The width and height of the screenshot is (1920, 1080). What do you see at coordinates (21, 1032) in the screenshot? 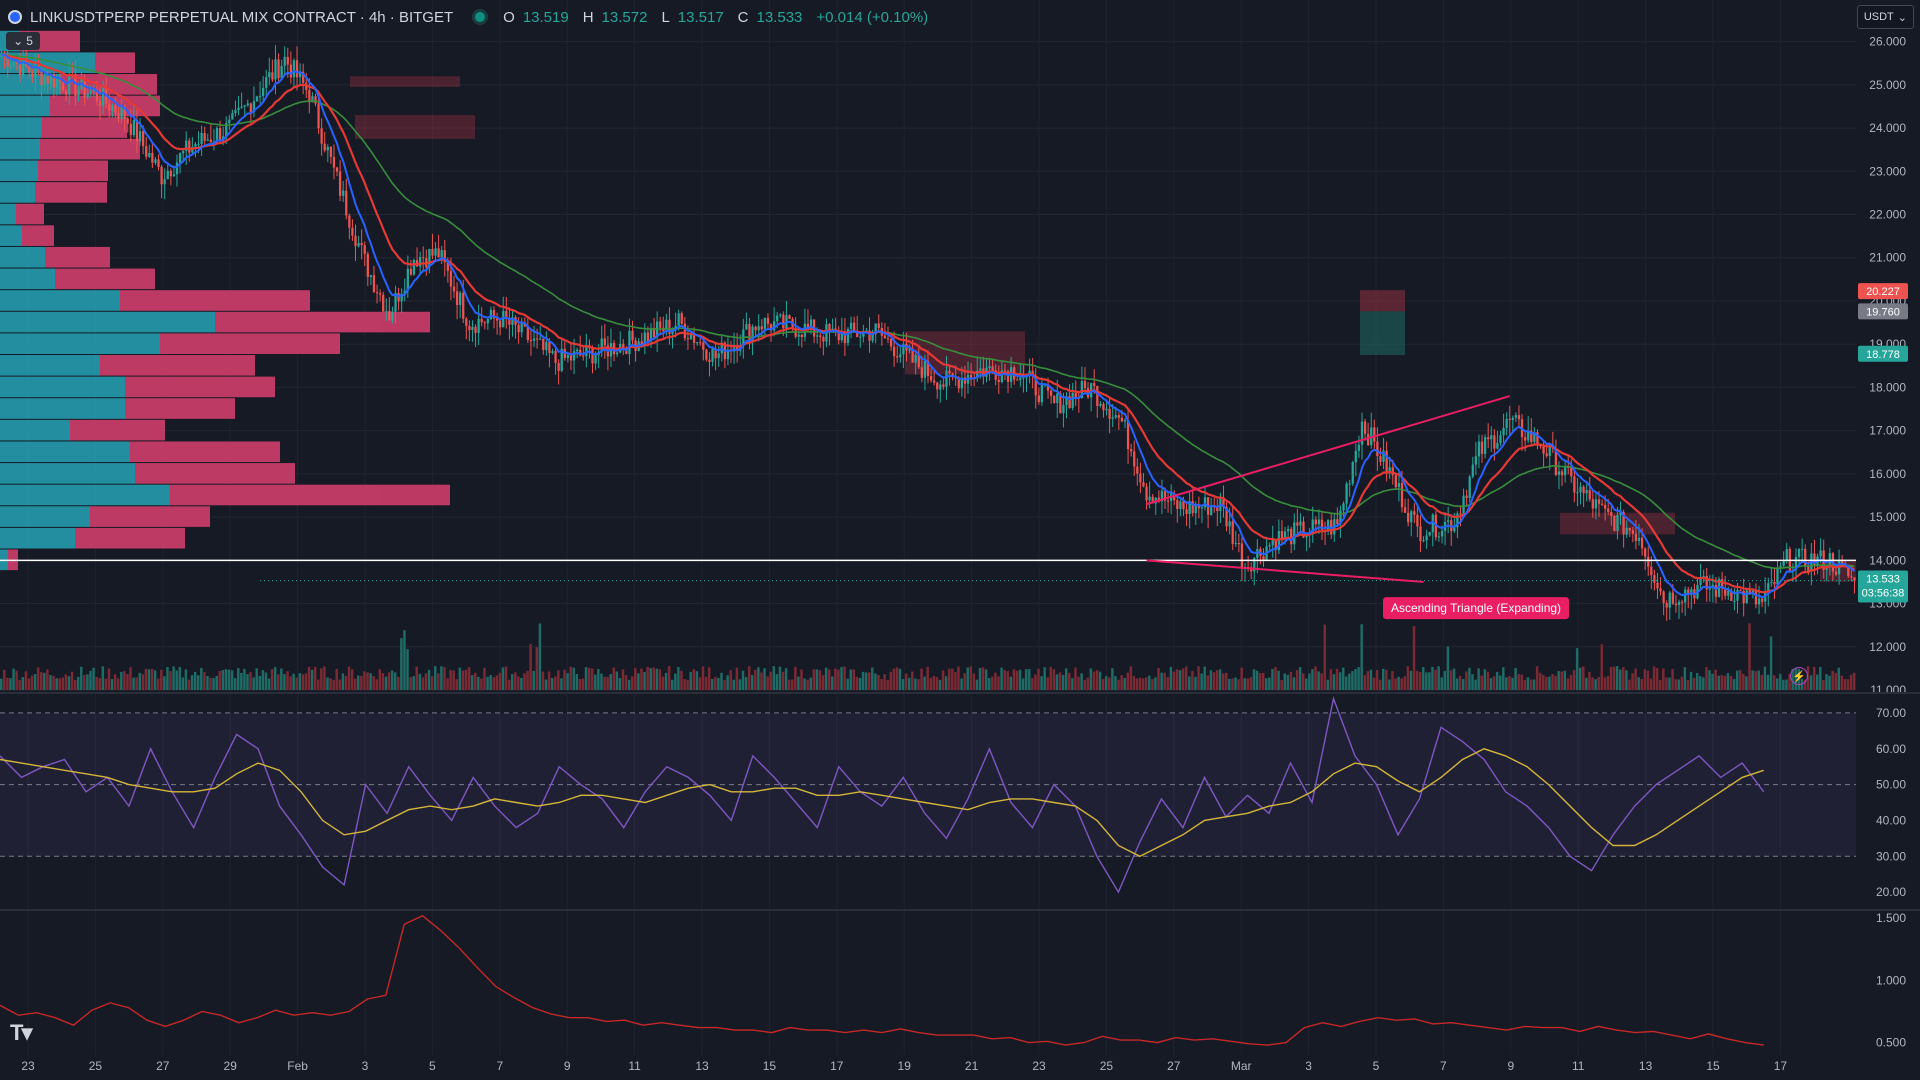
I see `tradingview-logo-icon: T▾` at bounding box center [21, 1032].